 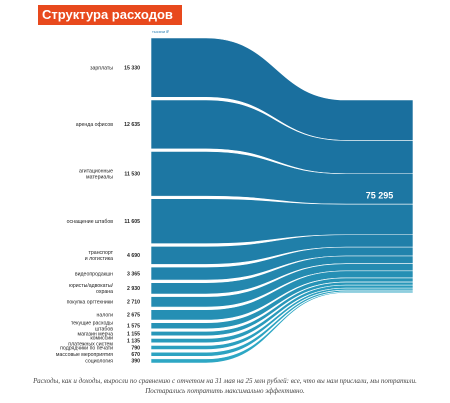 I want to click on category-label: покупка оргтехники, so click(x=90, y=303).